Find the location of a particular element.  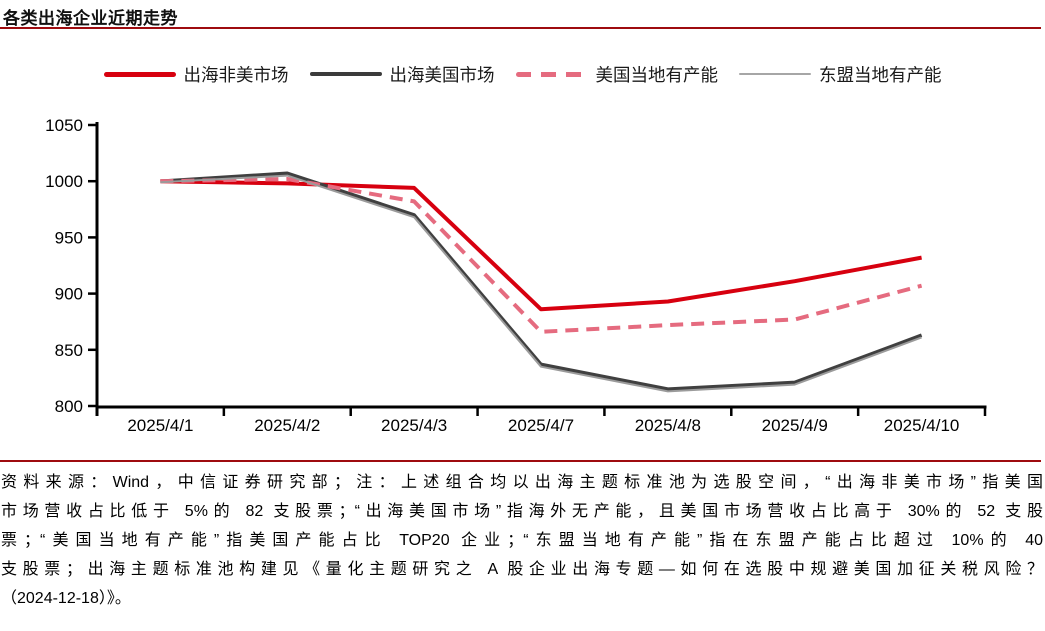

title-underline-rule is located at coordinates (520, 28).